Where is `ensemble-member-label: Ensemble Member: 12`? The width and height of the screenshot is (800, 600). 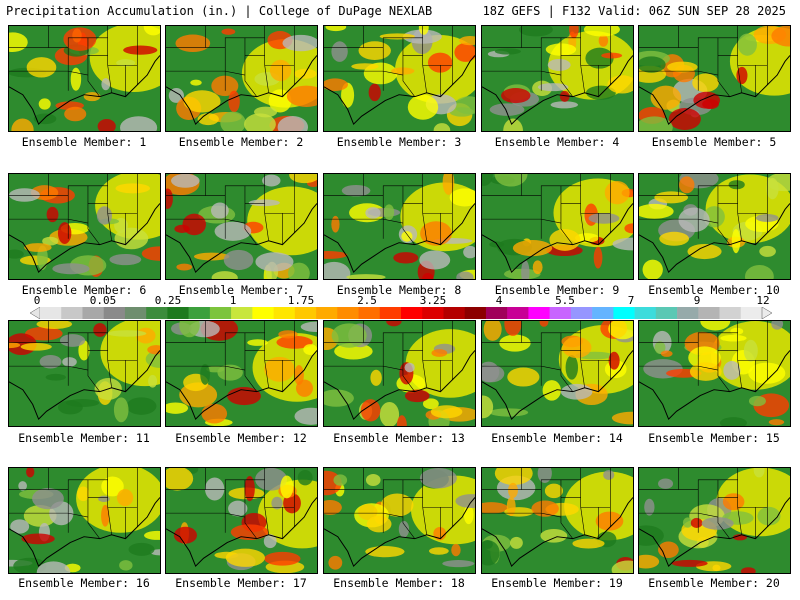 ensemble-member-label: Ensemble Member: 12 is located at coordinates (241, 438).